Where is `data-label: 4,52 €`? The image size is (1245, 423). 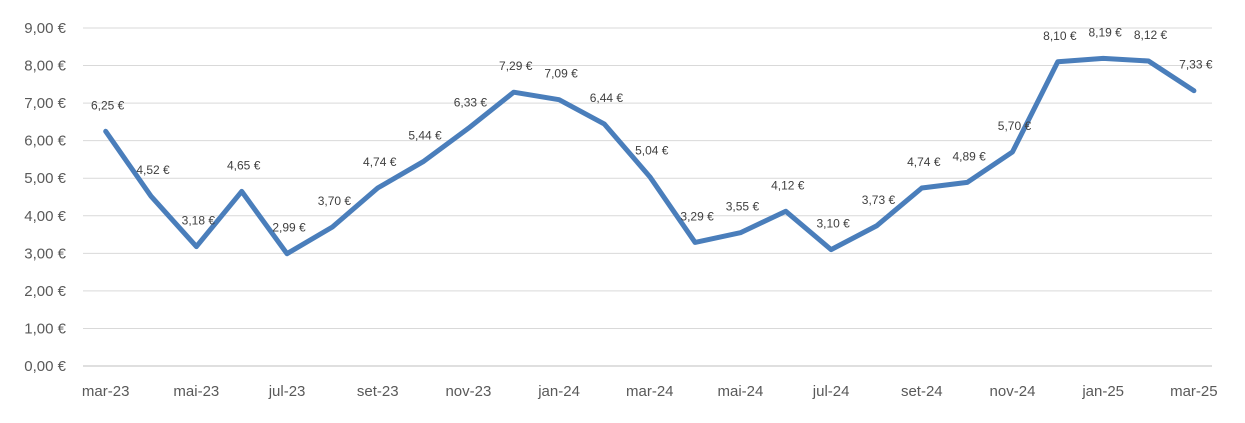 data-label: 4,52 € is located at coordinates (153, 170).